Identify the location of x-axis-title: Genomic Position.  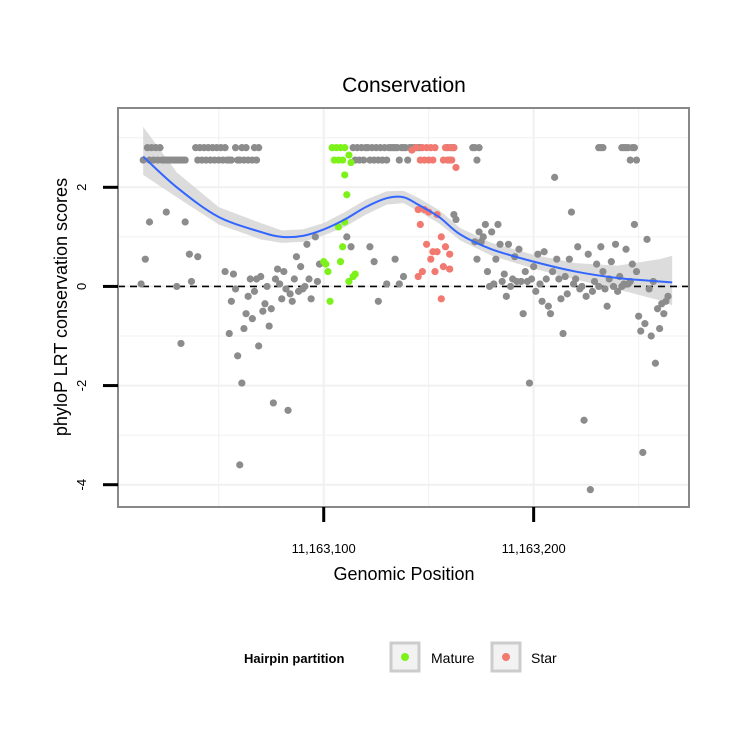
(403, 574).